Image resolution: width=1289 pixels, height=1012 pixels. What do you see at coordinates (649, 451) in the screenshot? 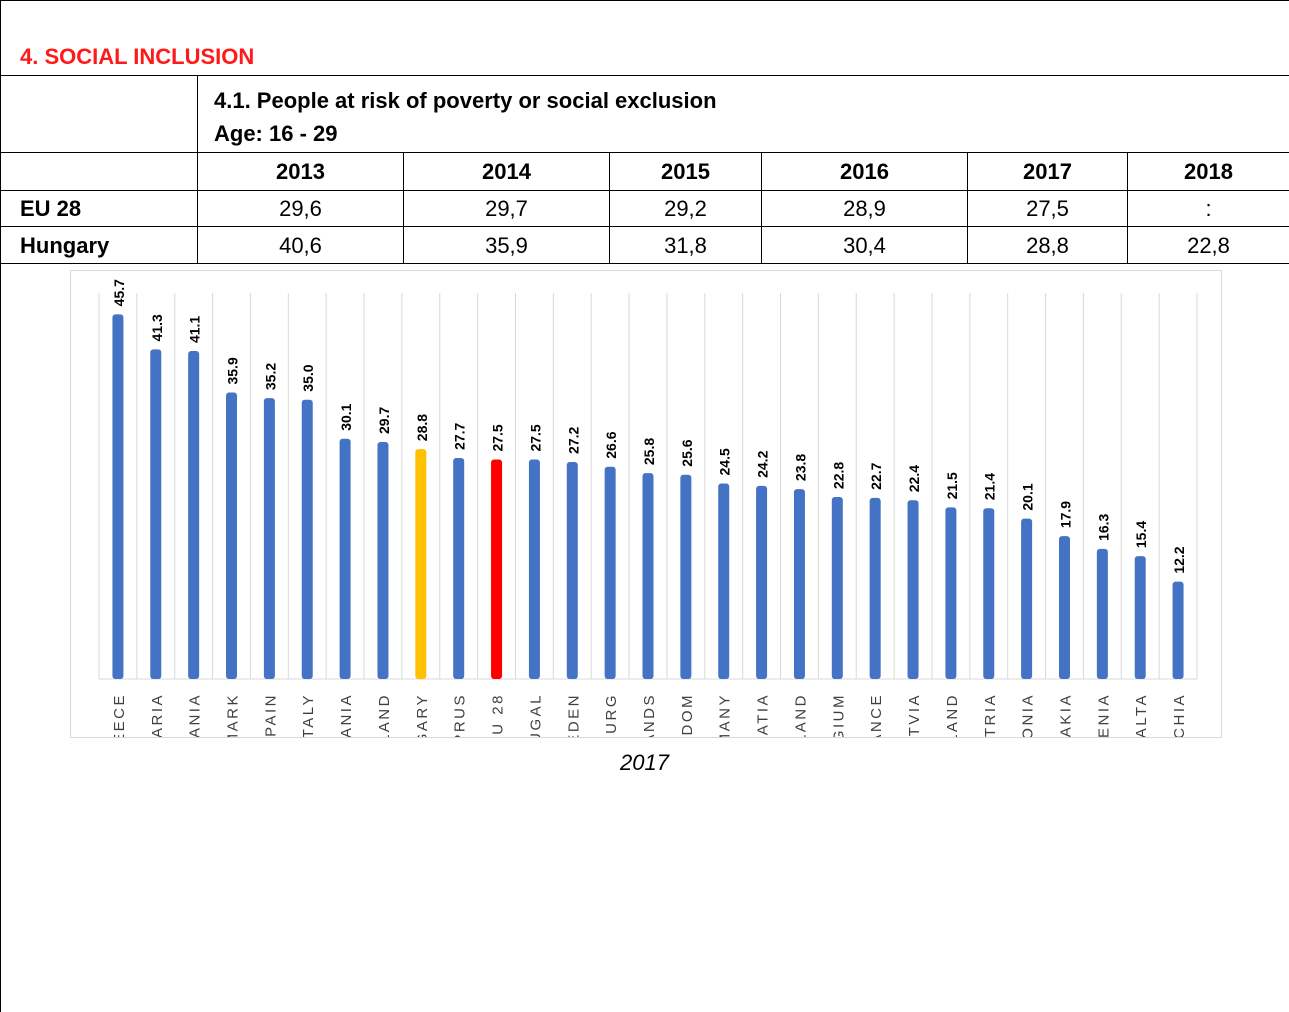
I see `data-label: 25.8` at bounding box center [649, 451].